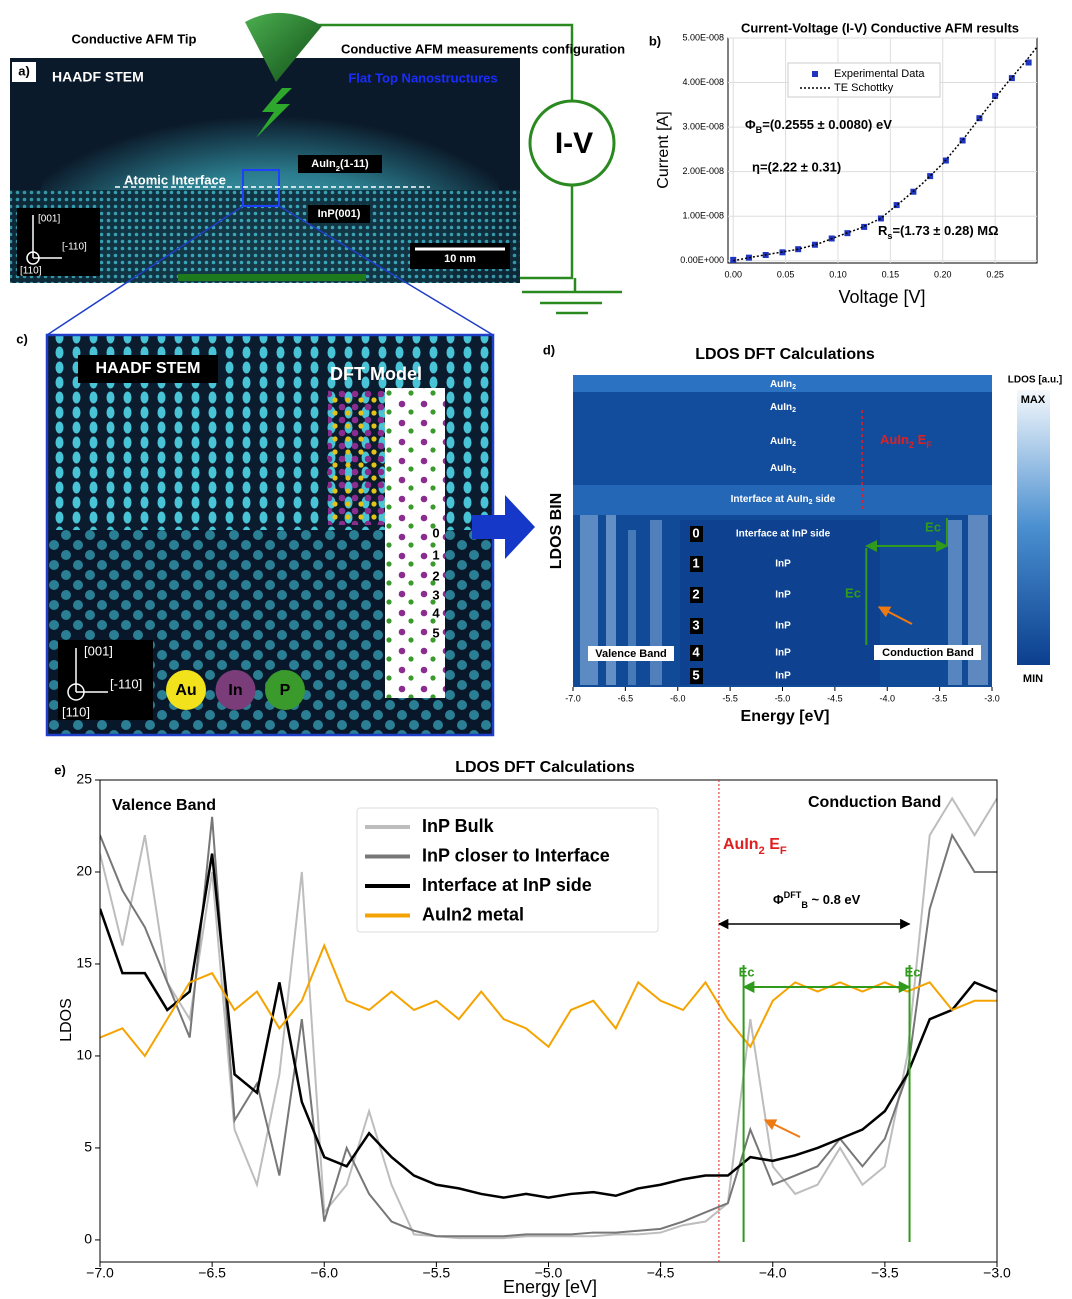 Image resolution: width=1072 pixels, height=1299 pixels. Describe the element at coordinates (134, 38) in the screenshot. I see `tip-label: Conductive AFM Tip` at that location.